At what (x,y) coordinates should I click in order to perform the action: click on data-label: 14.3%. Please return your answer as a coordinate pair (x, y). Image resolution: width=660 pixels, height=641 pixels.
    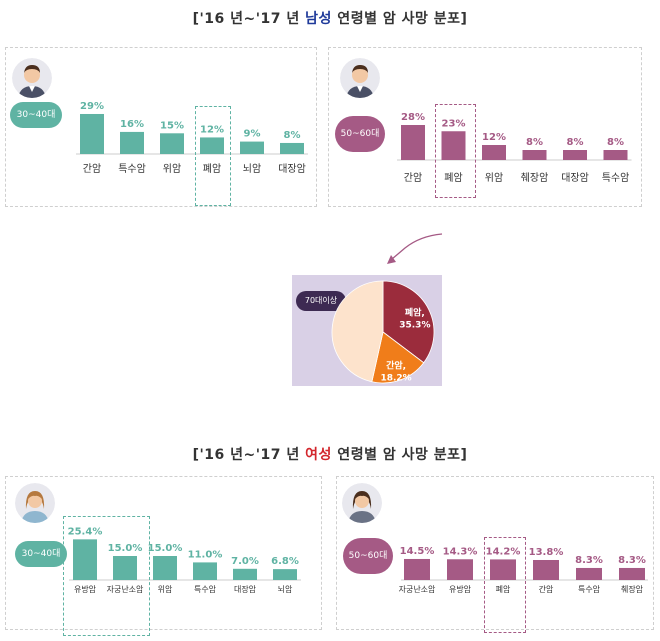
    Looking at the image, I should click on (460, 551).